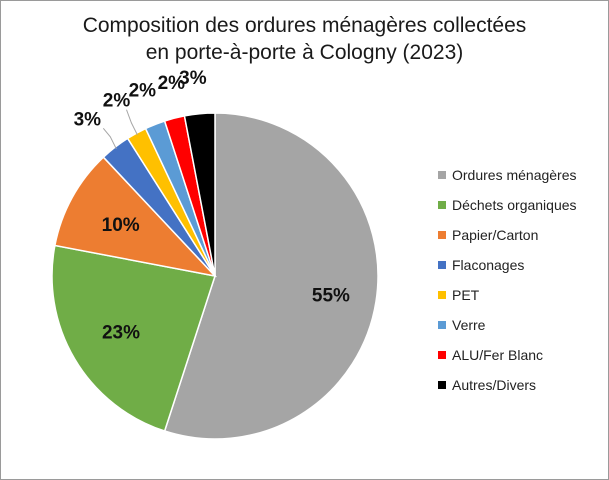 This screenshot has width=609, height=480. Describe the element at coordinates (442, 295) in the screenshot. I see `legend-swatch-pet` at that location.